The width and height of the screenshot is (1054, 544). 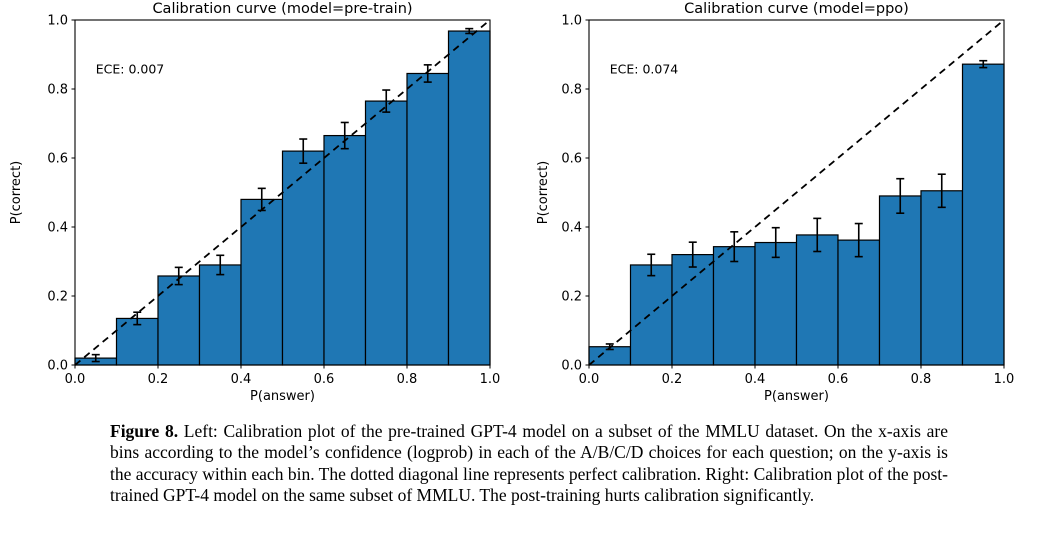 I want to click on ece-annotation: ECE: 0.007, so click(x=130, y=68).